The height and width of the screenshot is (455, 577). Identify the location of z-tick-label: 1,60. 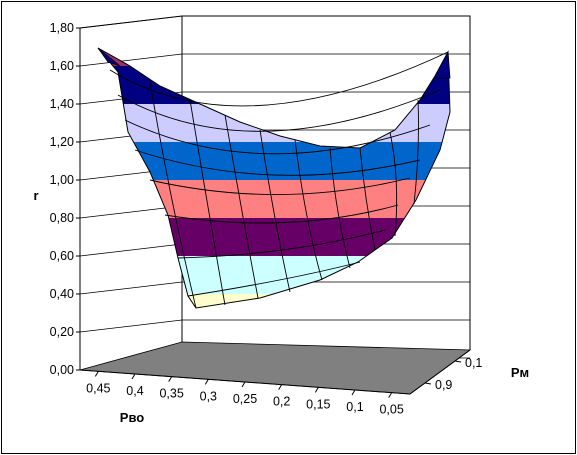
(62, 66).